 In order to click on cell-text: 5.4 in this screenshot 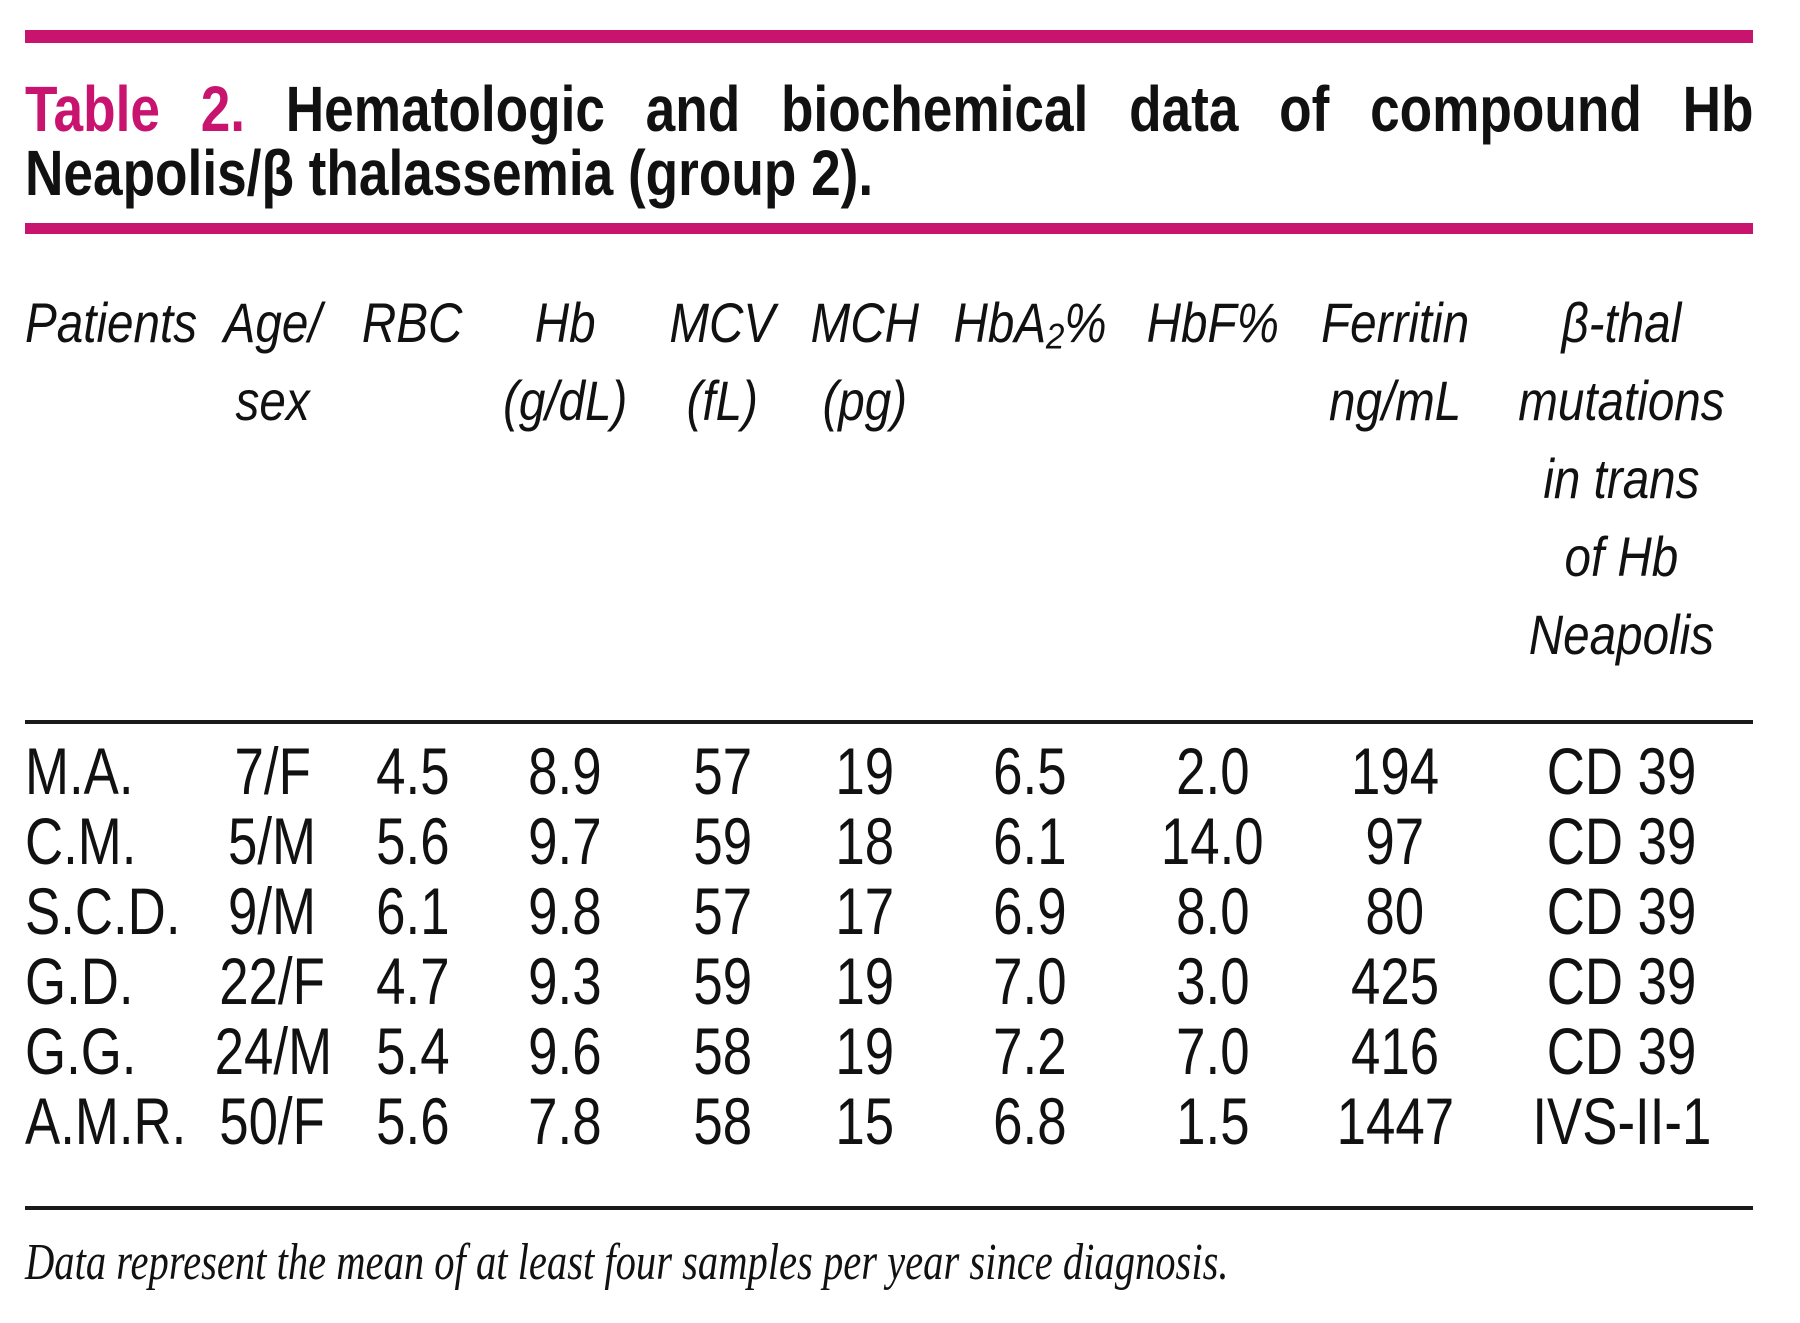, I will do `click(412, 1051)`.